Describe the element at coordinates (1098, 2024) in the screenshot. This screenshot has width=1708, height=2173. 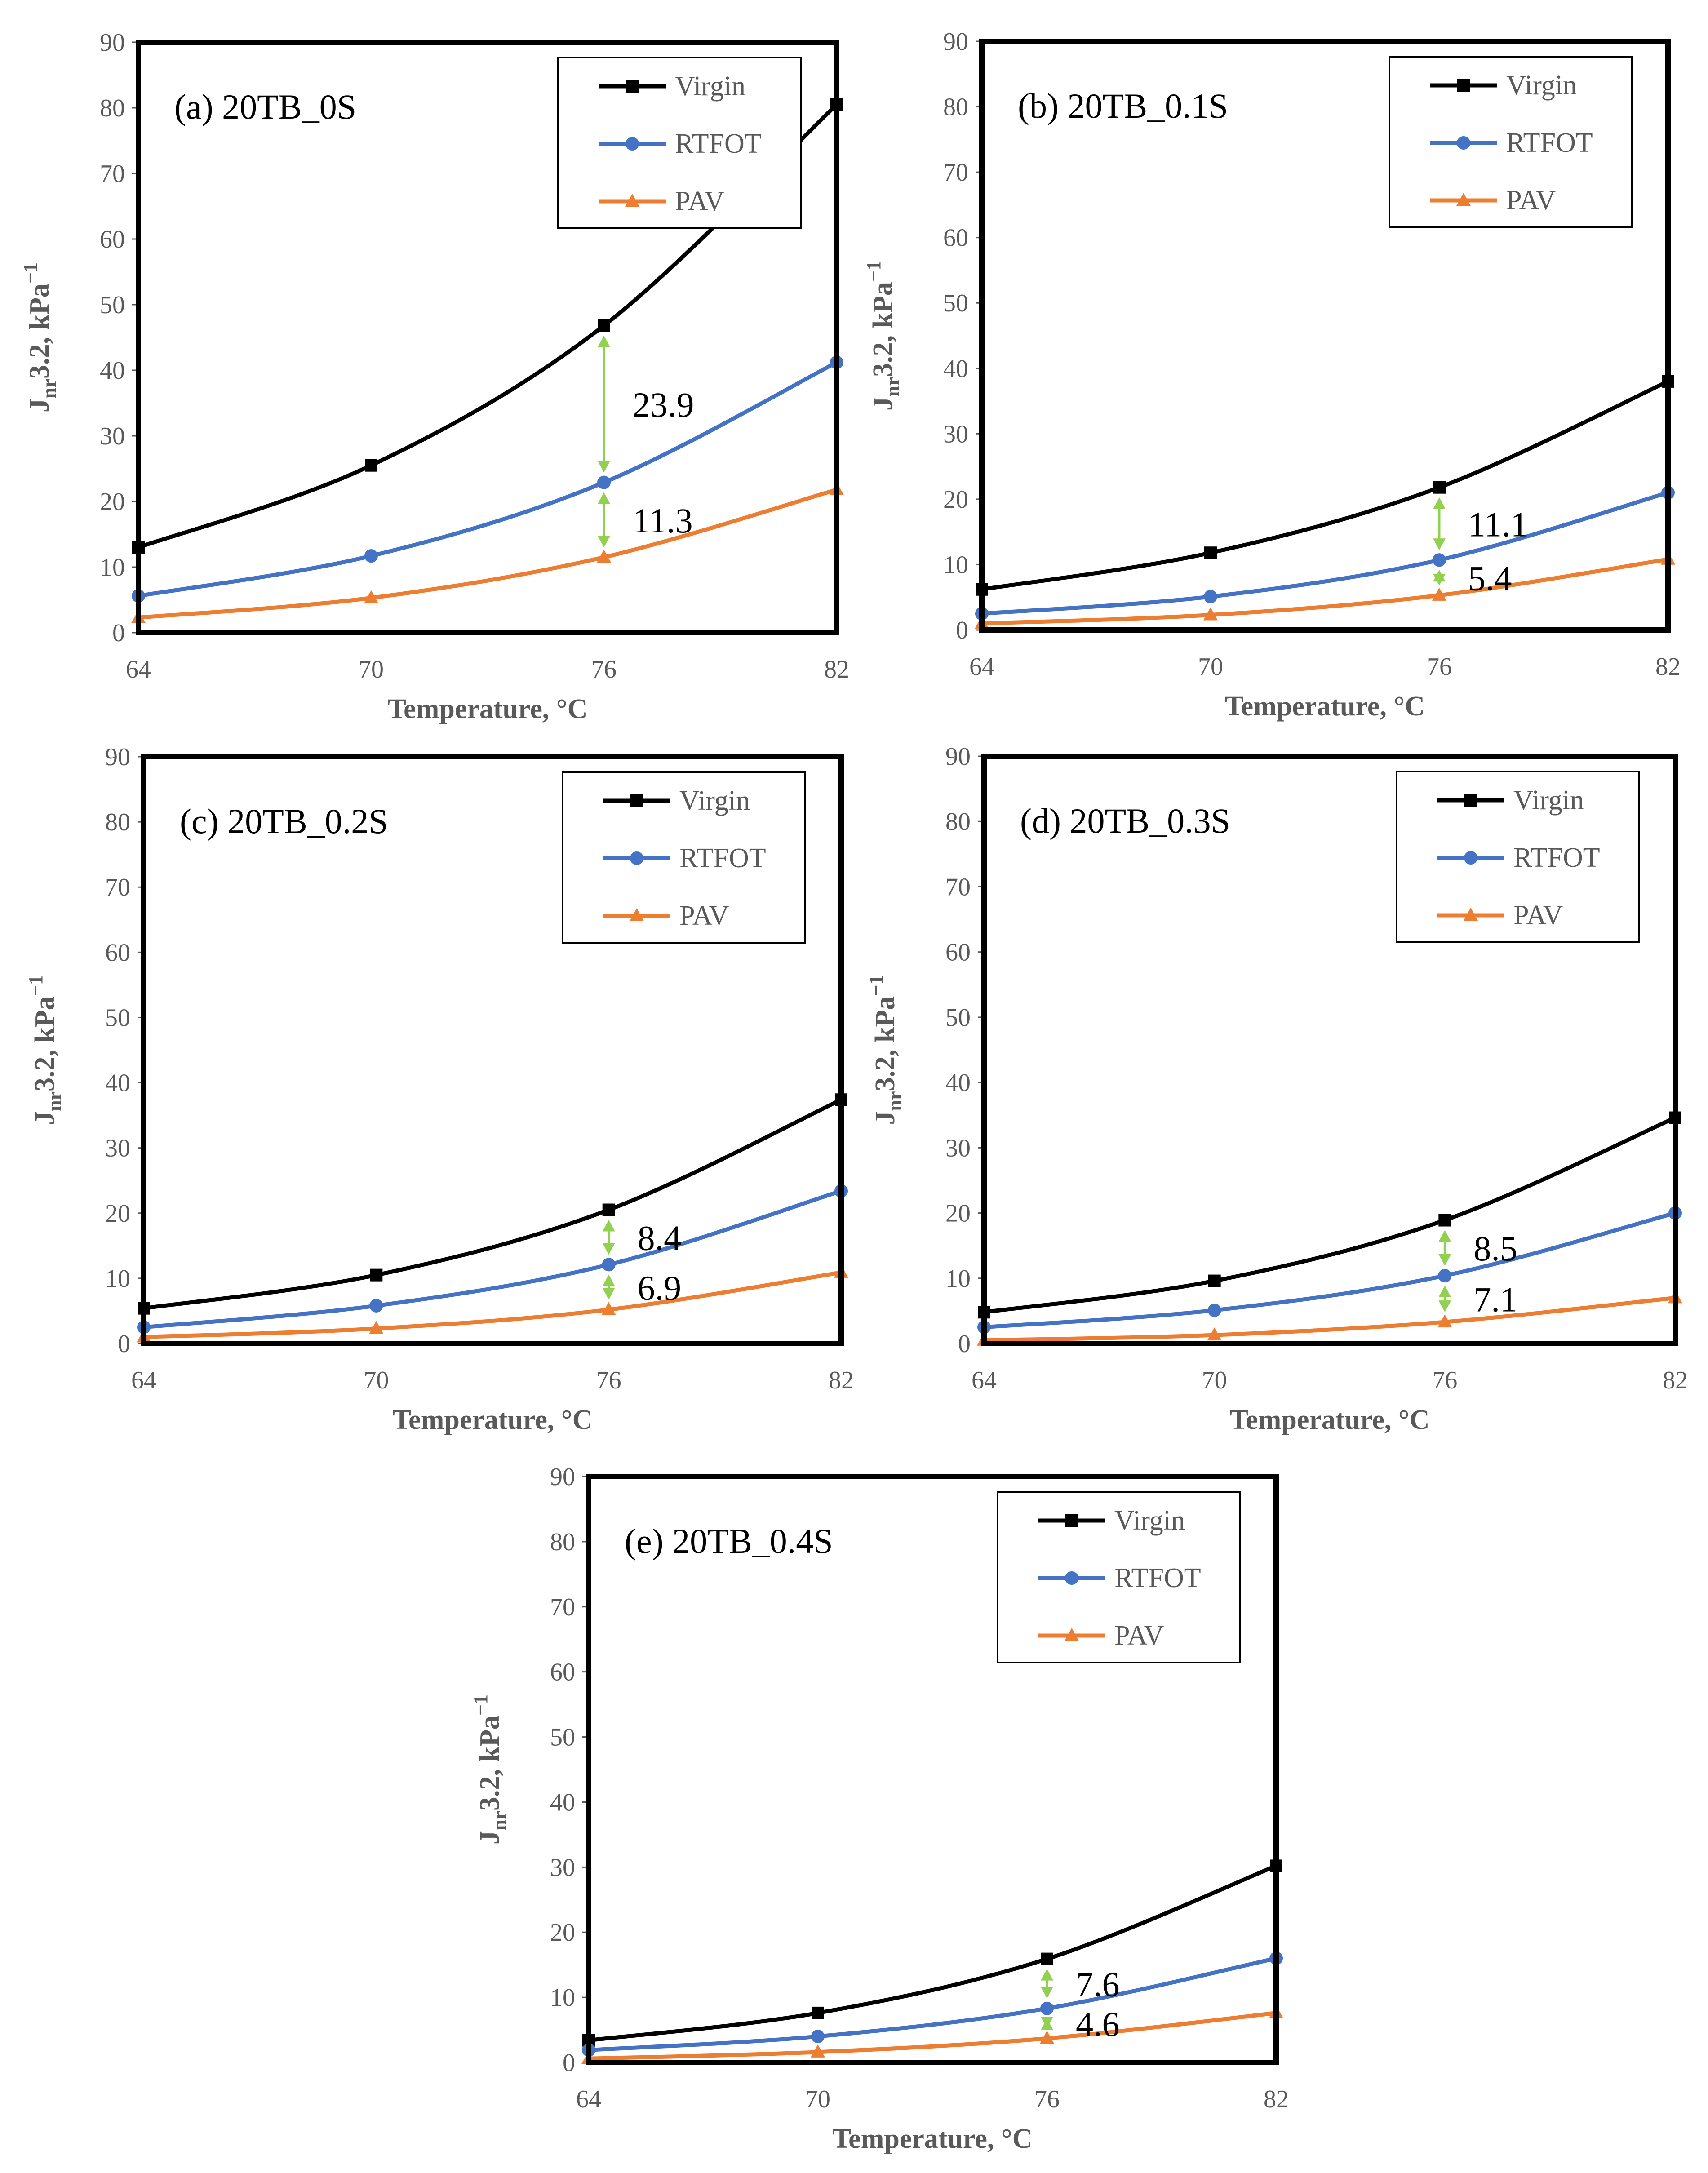
I see `difference-label: 4.6` at that location.